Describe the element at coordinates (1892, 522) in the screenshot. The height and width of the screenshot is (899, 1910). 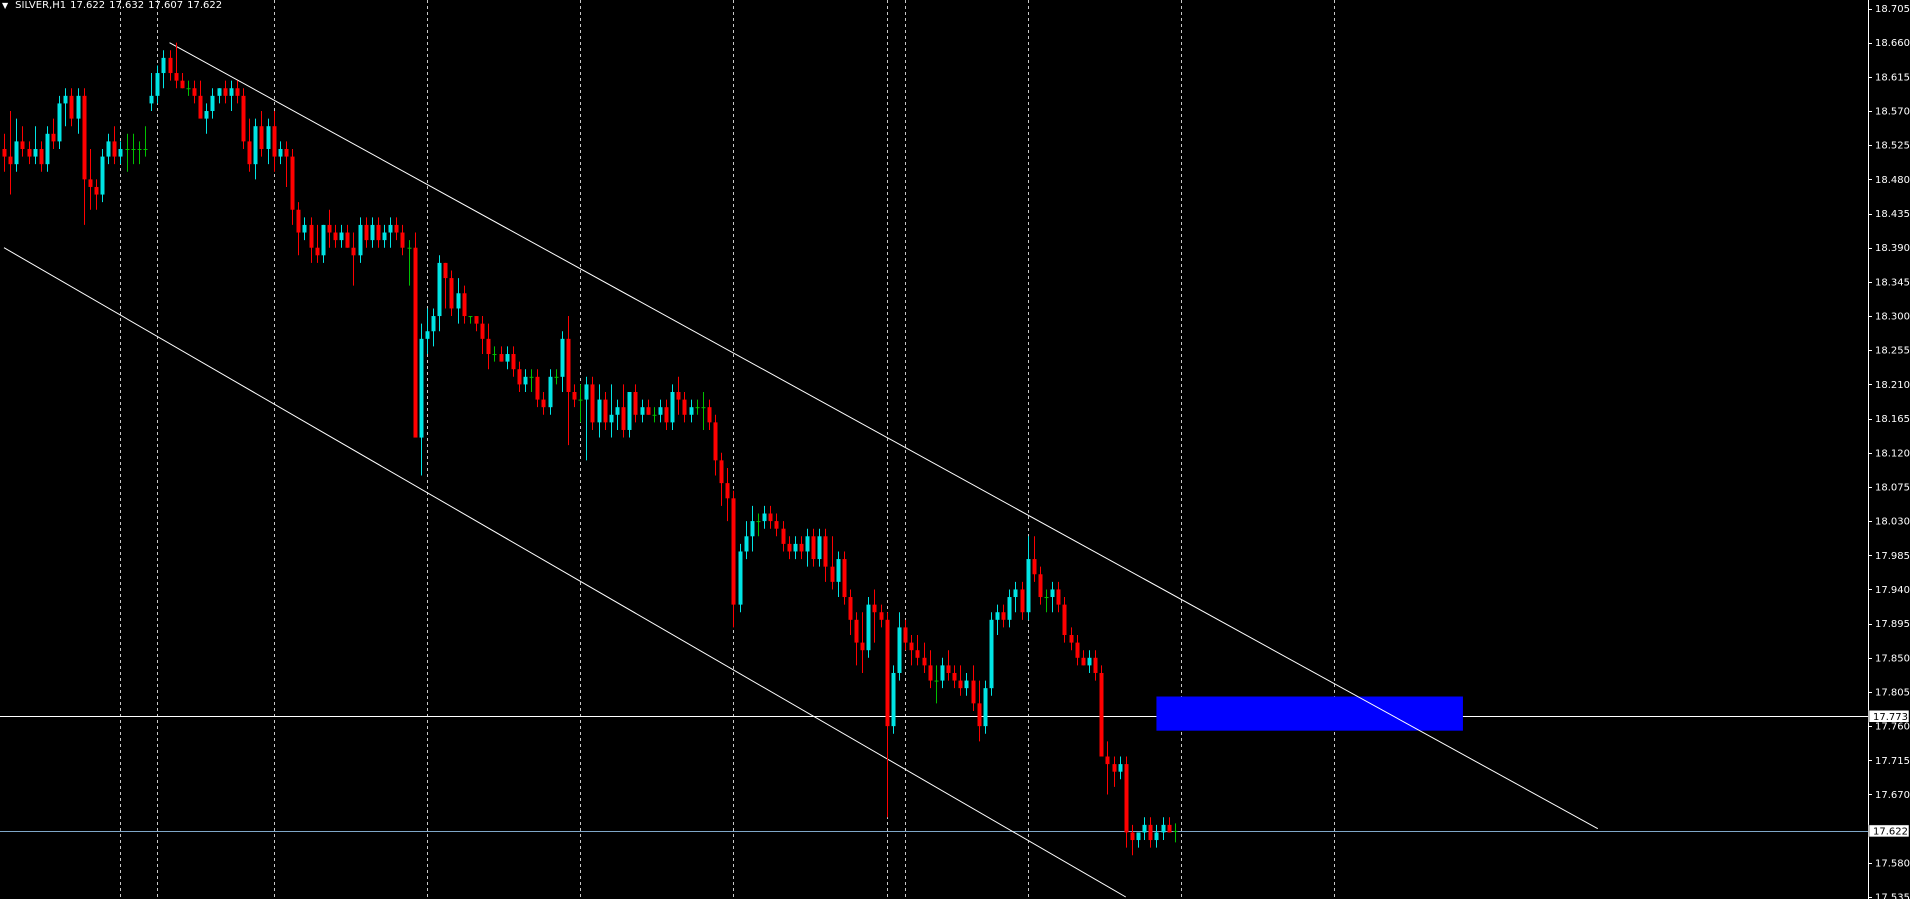
I see `tick-label: 18.030` at that location.